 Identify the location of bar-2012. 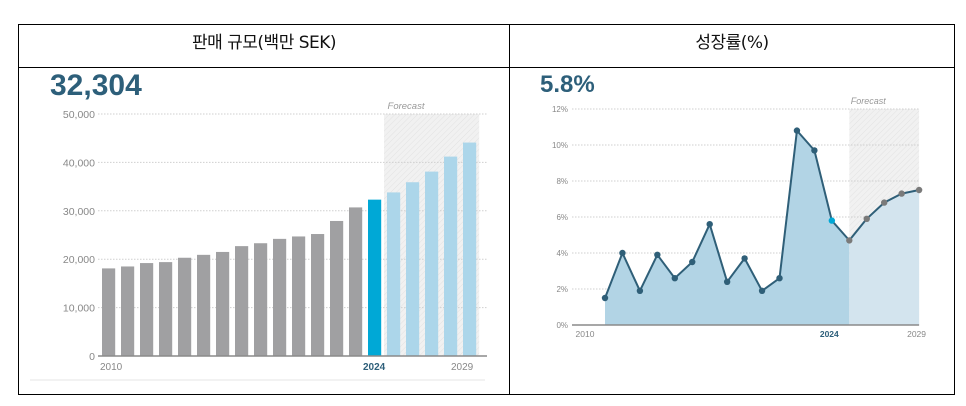
(147, 309).